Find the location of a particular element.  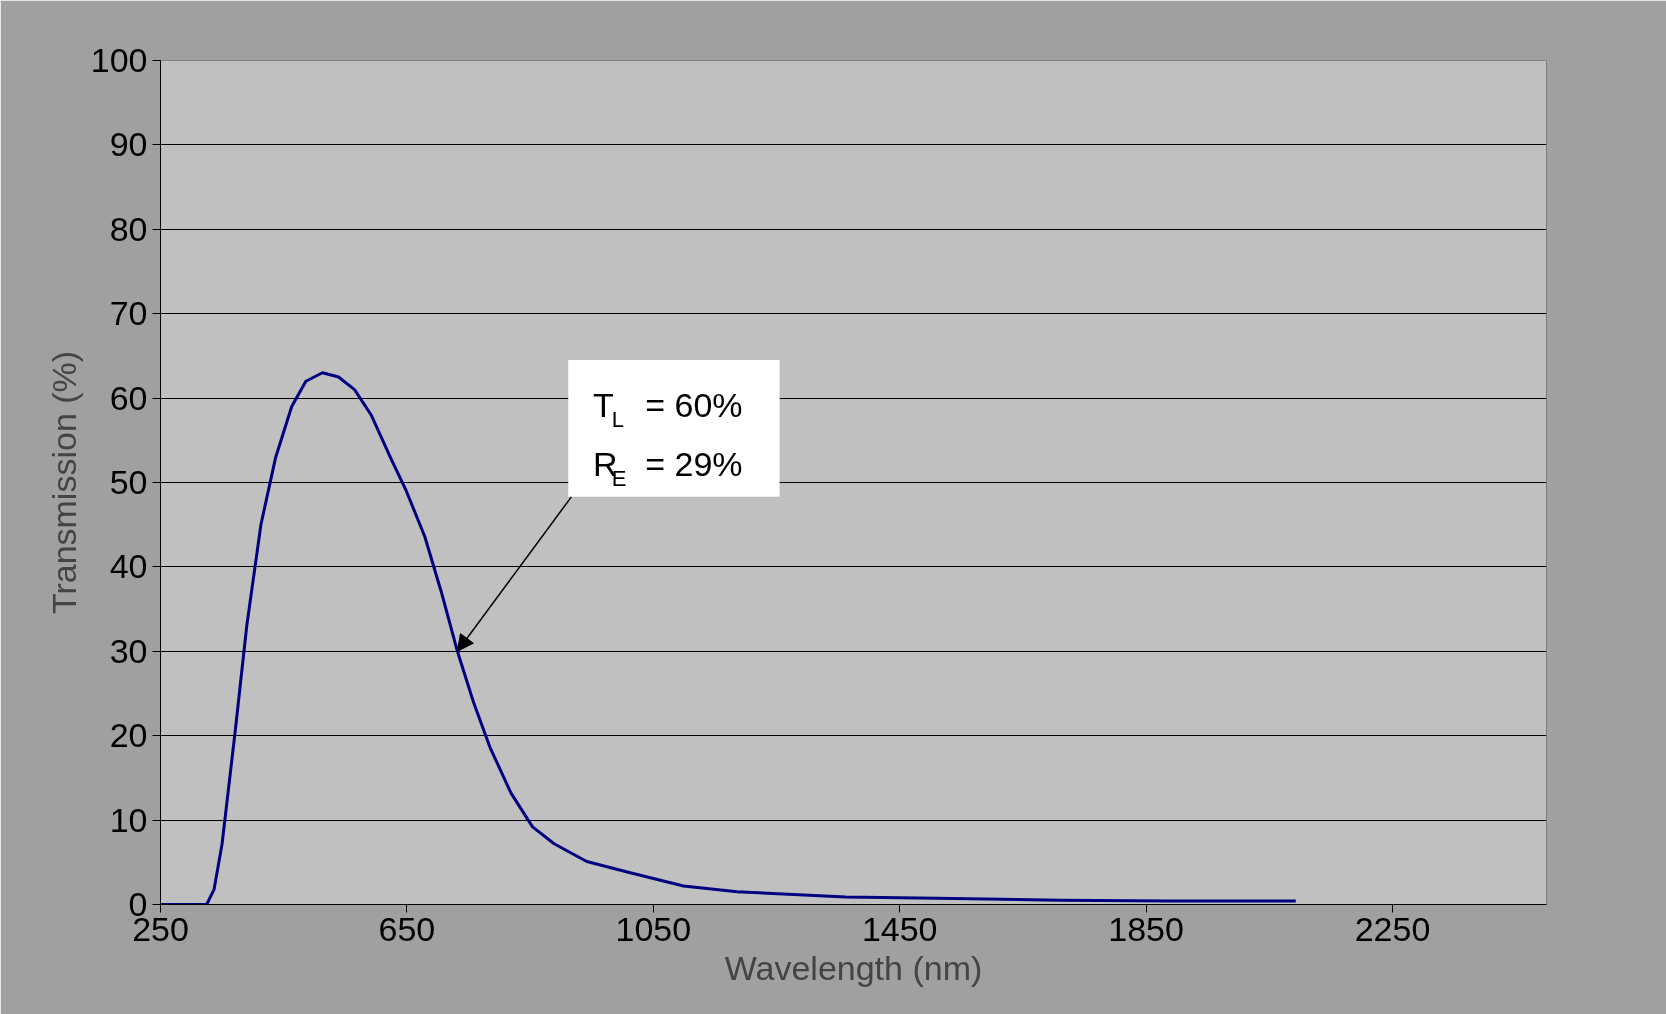

y-tick-label: 100 is located at coordinates (119, 60).